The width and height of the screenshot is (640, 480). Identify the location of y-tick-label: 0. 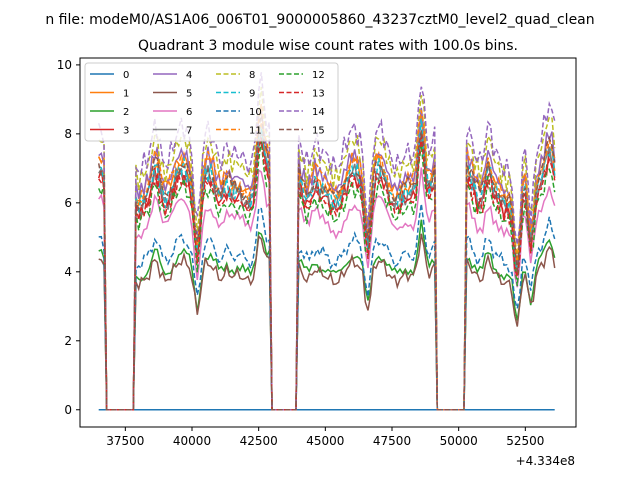
(68, 410).